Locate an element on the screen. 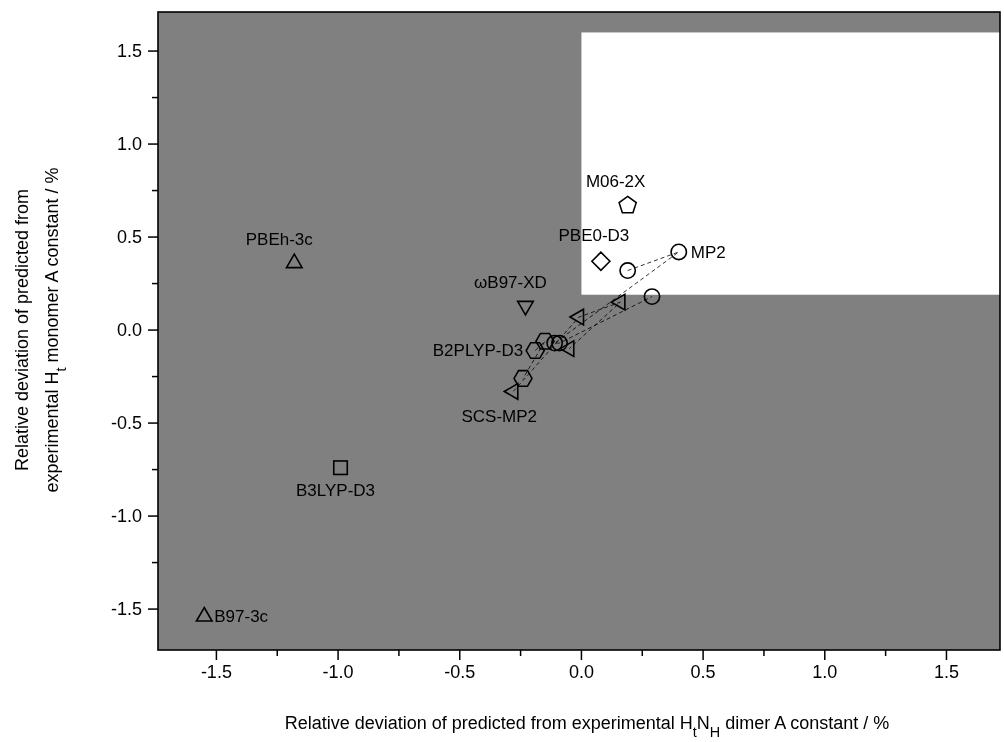  x-tick-label: -1.0 is located at coordinates (338, 672).